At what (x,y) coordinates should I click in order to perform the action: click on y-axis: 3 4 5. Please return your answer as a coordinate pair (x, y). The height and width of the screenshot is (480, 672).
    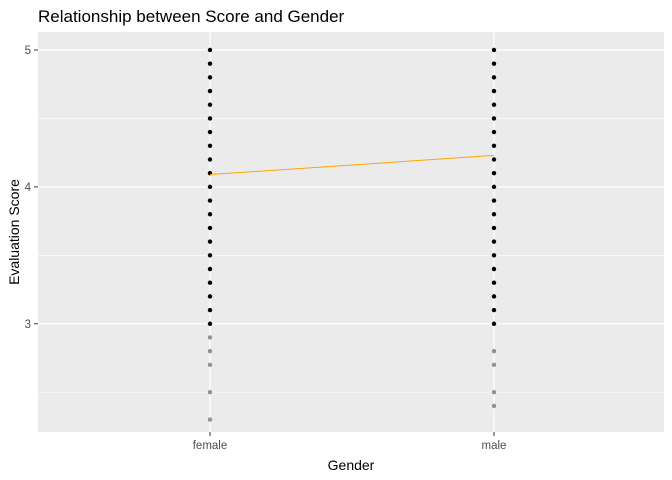
    Looking at the image, I should click on (31, 188).